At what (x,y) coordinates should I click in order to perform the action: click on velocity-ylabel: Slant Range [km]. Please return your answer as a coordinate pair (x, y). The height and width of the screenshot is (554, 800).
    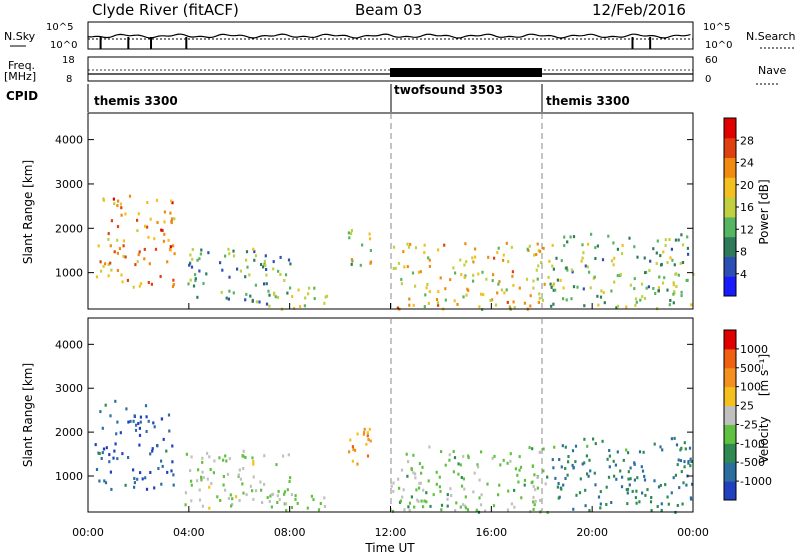
    Looking at the image, I should click on (28, 415).